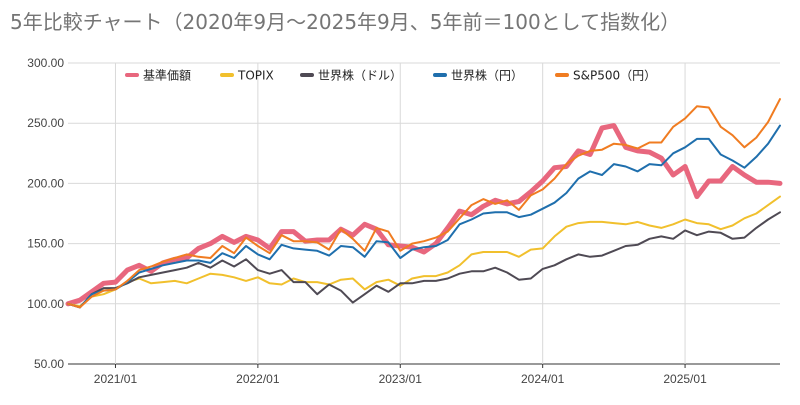 The height and width of the screenshot is (405, 800). What do you see at coordinates (45, 304) in the screenshot?
I see `y-tick-label: 100.00` at bounding box center [45, 304].